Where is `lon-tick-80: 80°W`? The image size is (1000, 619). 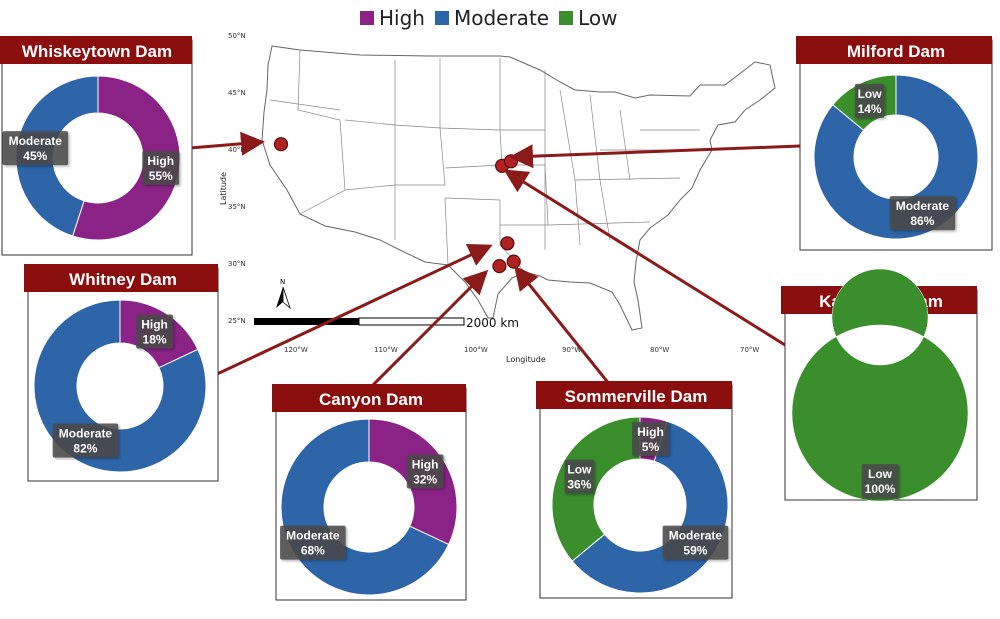
lon-tick-80: 80°W is located at coordinates (659, 350).